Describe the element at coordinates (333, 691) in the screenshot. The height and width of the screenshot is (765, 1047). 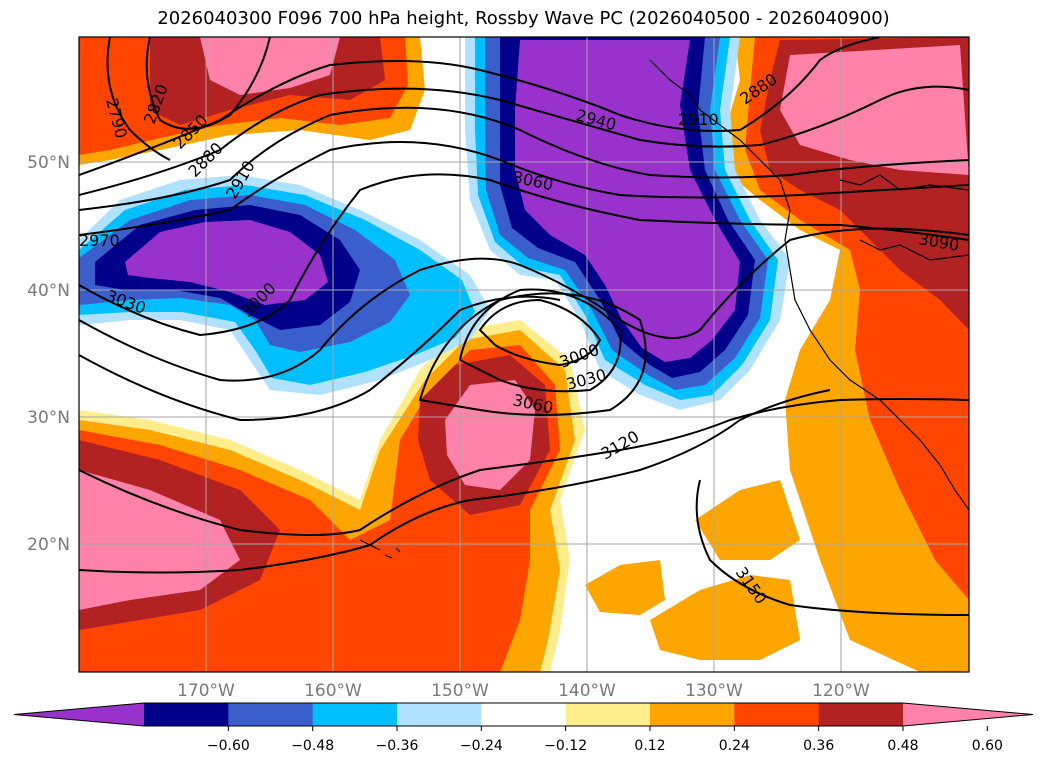
I see `lon-label: 160°W` at that location.